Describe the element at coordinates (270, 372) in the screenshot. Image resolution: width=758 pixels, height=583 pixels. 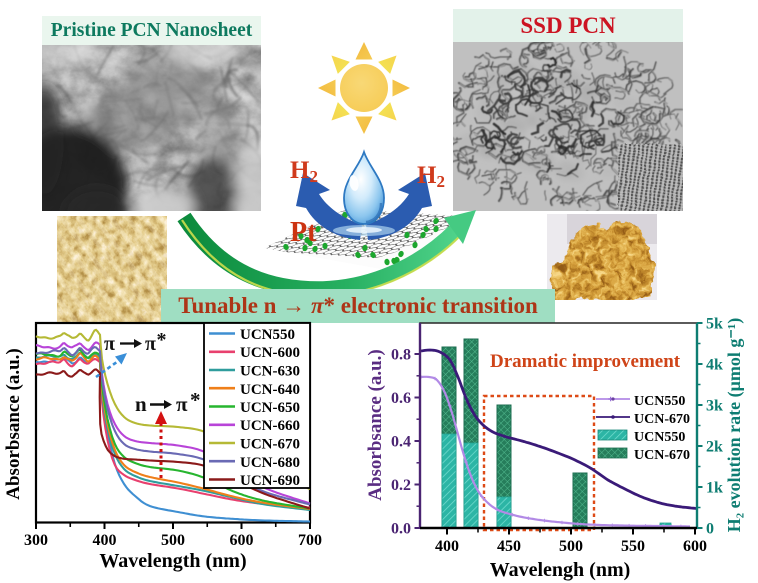
I see `svg-text: UCN-630` at that location.